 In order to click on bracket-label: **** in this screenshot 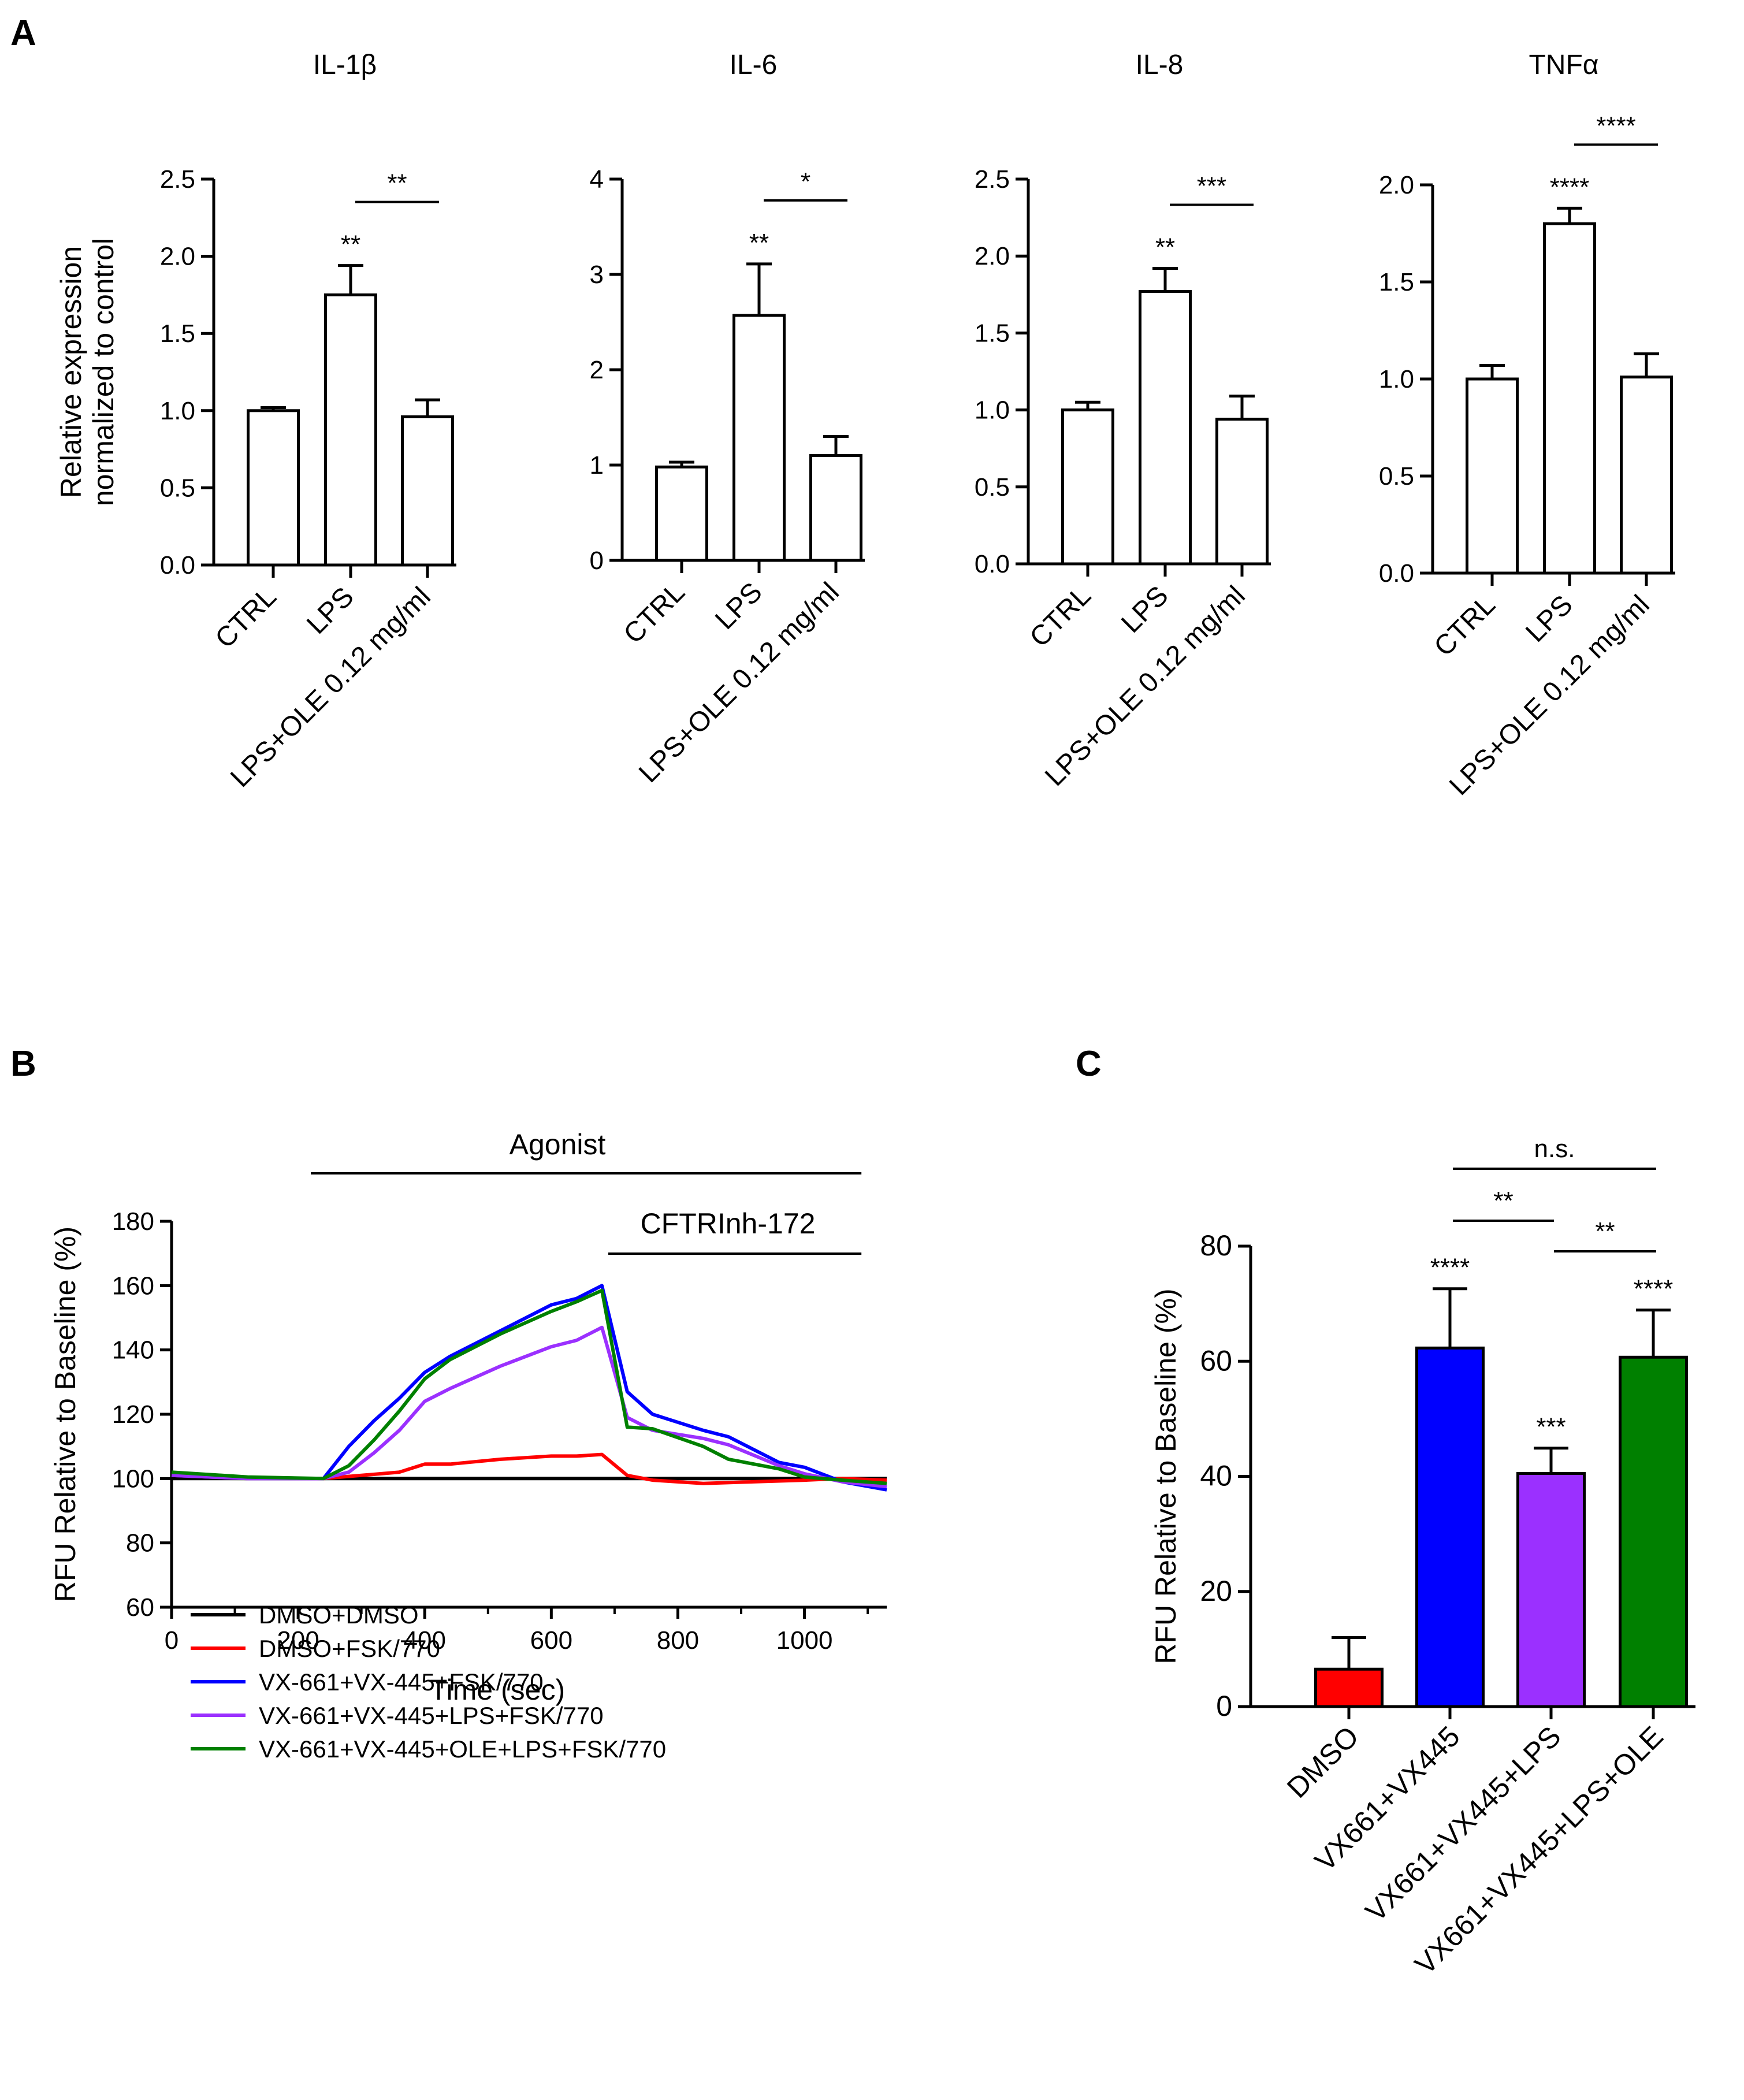, I will do `click(1616, 126)`.